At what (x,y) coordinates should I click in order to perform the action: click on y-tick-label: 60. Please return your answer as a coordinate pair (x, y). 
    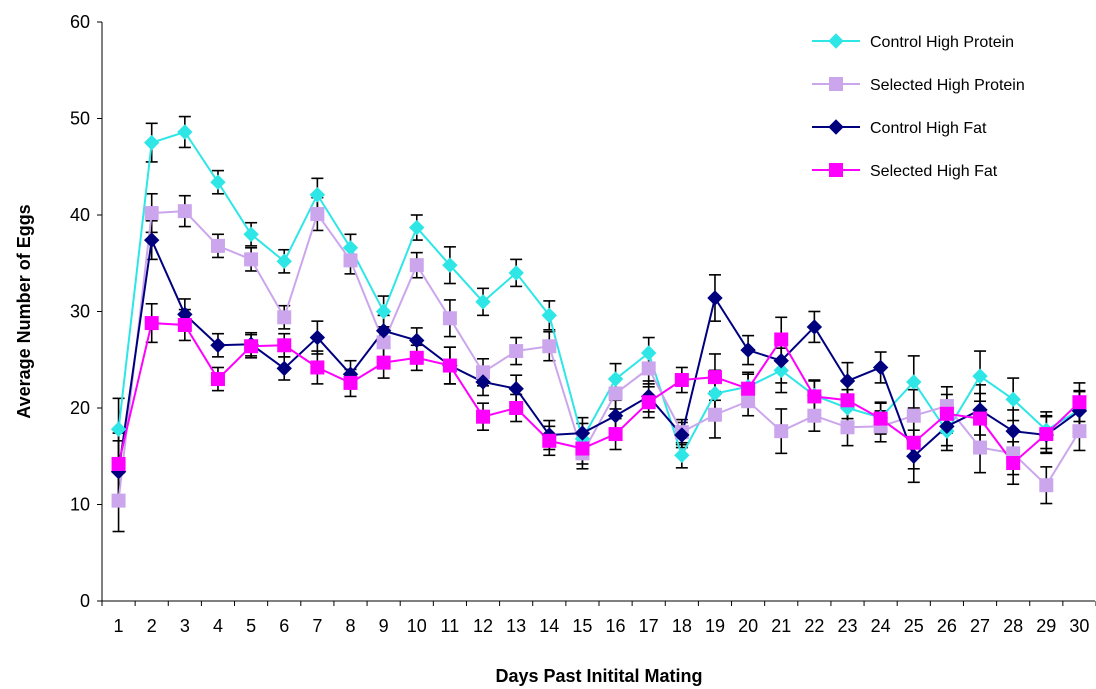
    Looking at the image, I should click on (80, 22).